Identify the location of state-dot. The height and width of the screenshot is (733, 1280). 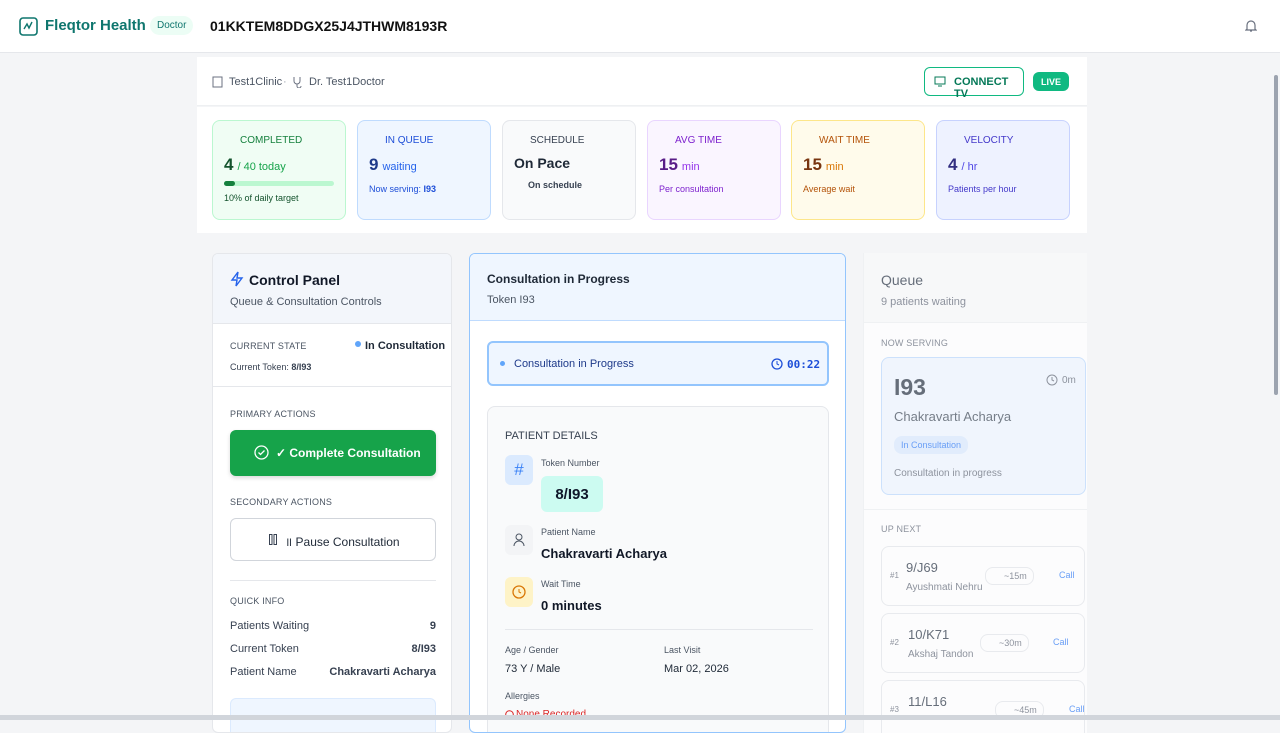
(358, 344).